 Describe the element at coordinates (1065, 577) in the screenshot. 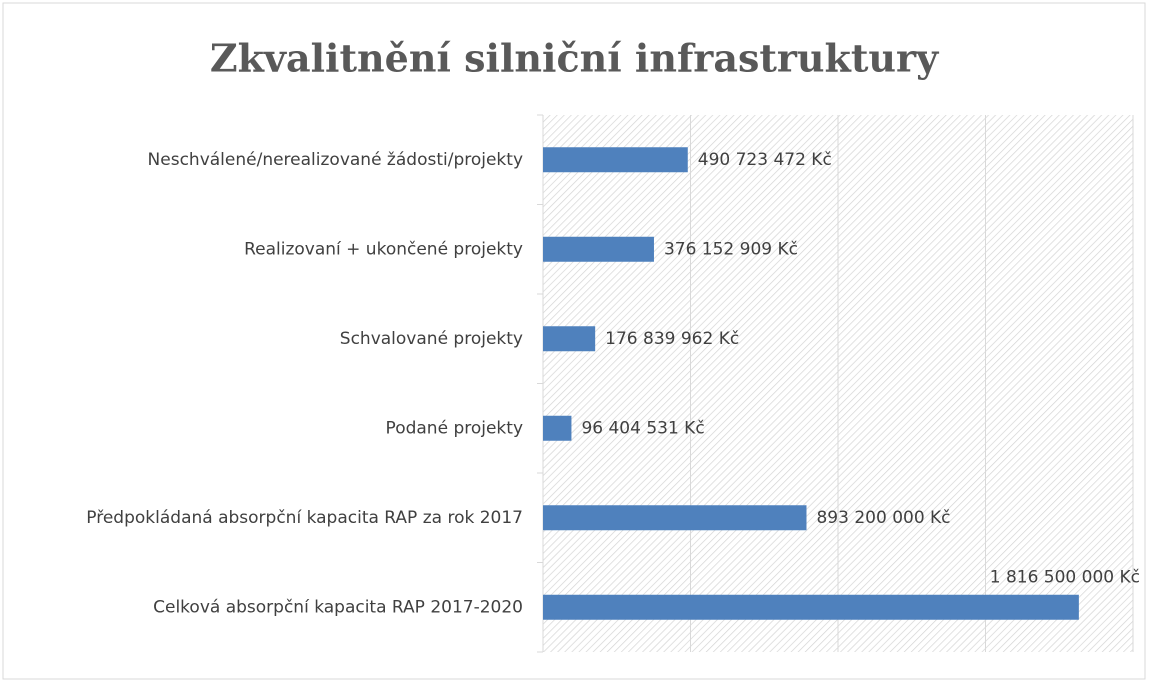

I see `data-label: 1 816 500 000 Kč` at that location.